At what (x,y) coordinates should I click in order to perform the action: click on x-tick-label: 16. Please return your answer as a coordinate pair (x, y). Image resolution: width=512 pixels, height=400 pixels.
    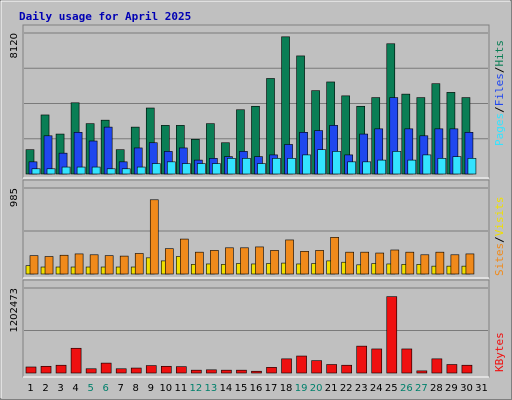
    Looking at the image, I should click on (256, 388).